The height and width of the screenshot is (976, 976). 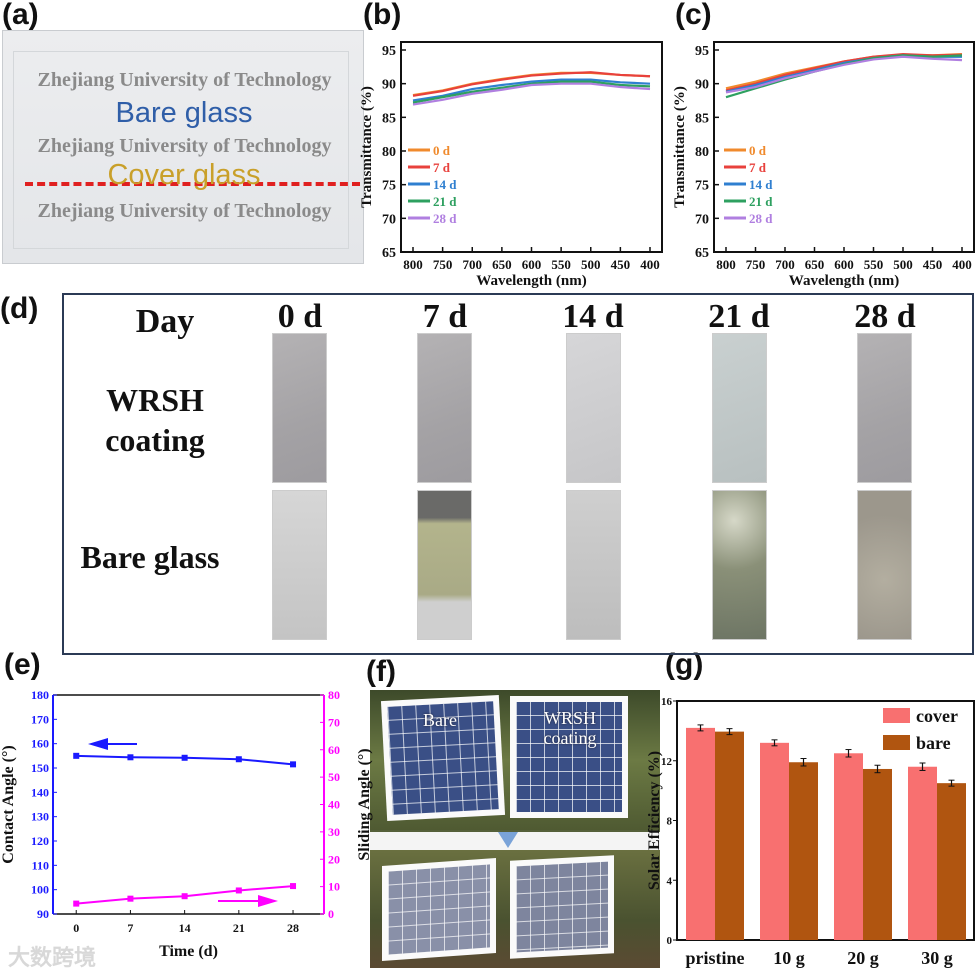 I want to click on panel-label-a: (a), so click(x=20, y=15).